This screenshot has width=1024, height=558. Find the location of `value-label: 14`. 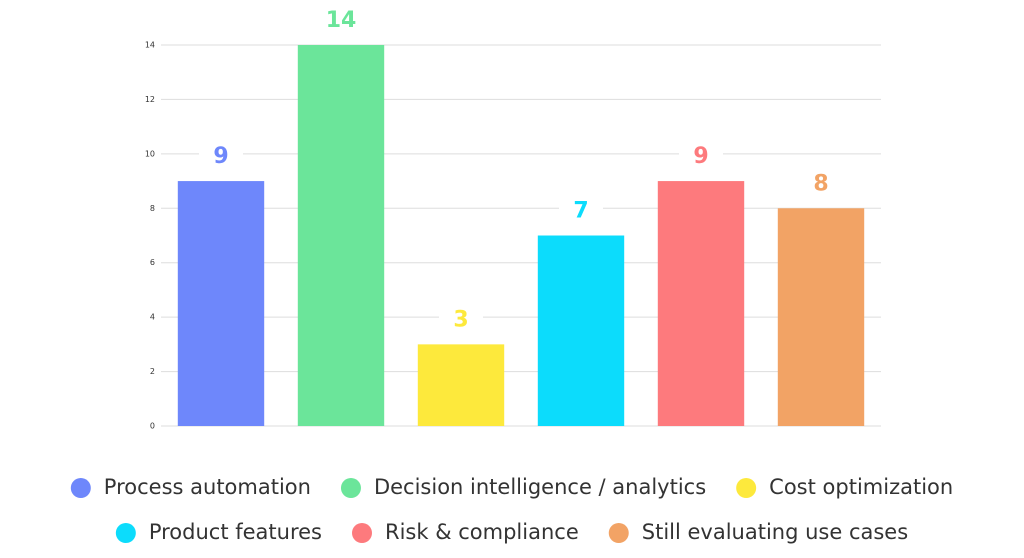

value-label: 14 is located at coordinates (341, 20).